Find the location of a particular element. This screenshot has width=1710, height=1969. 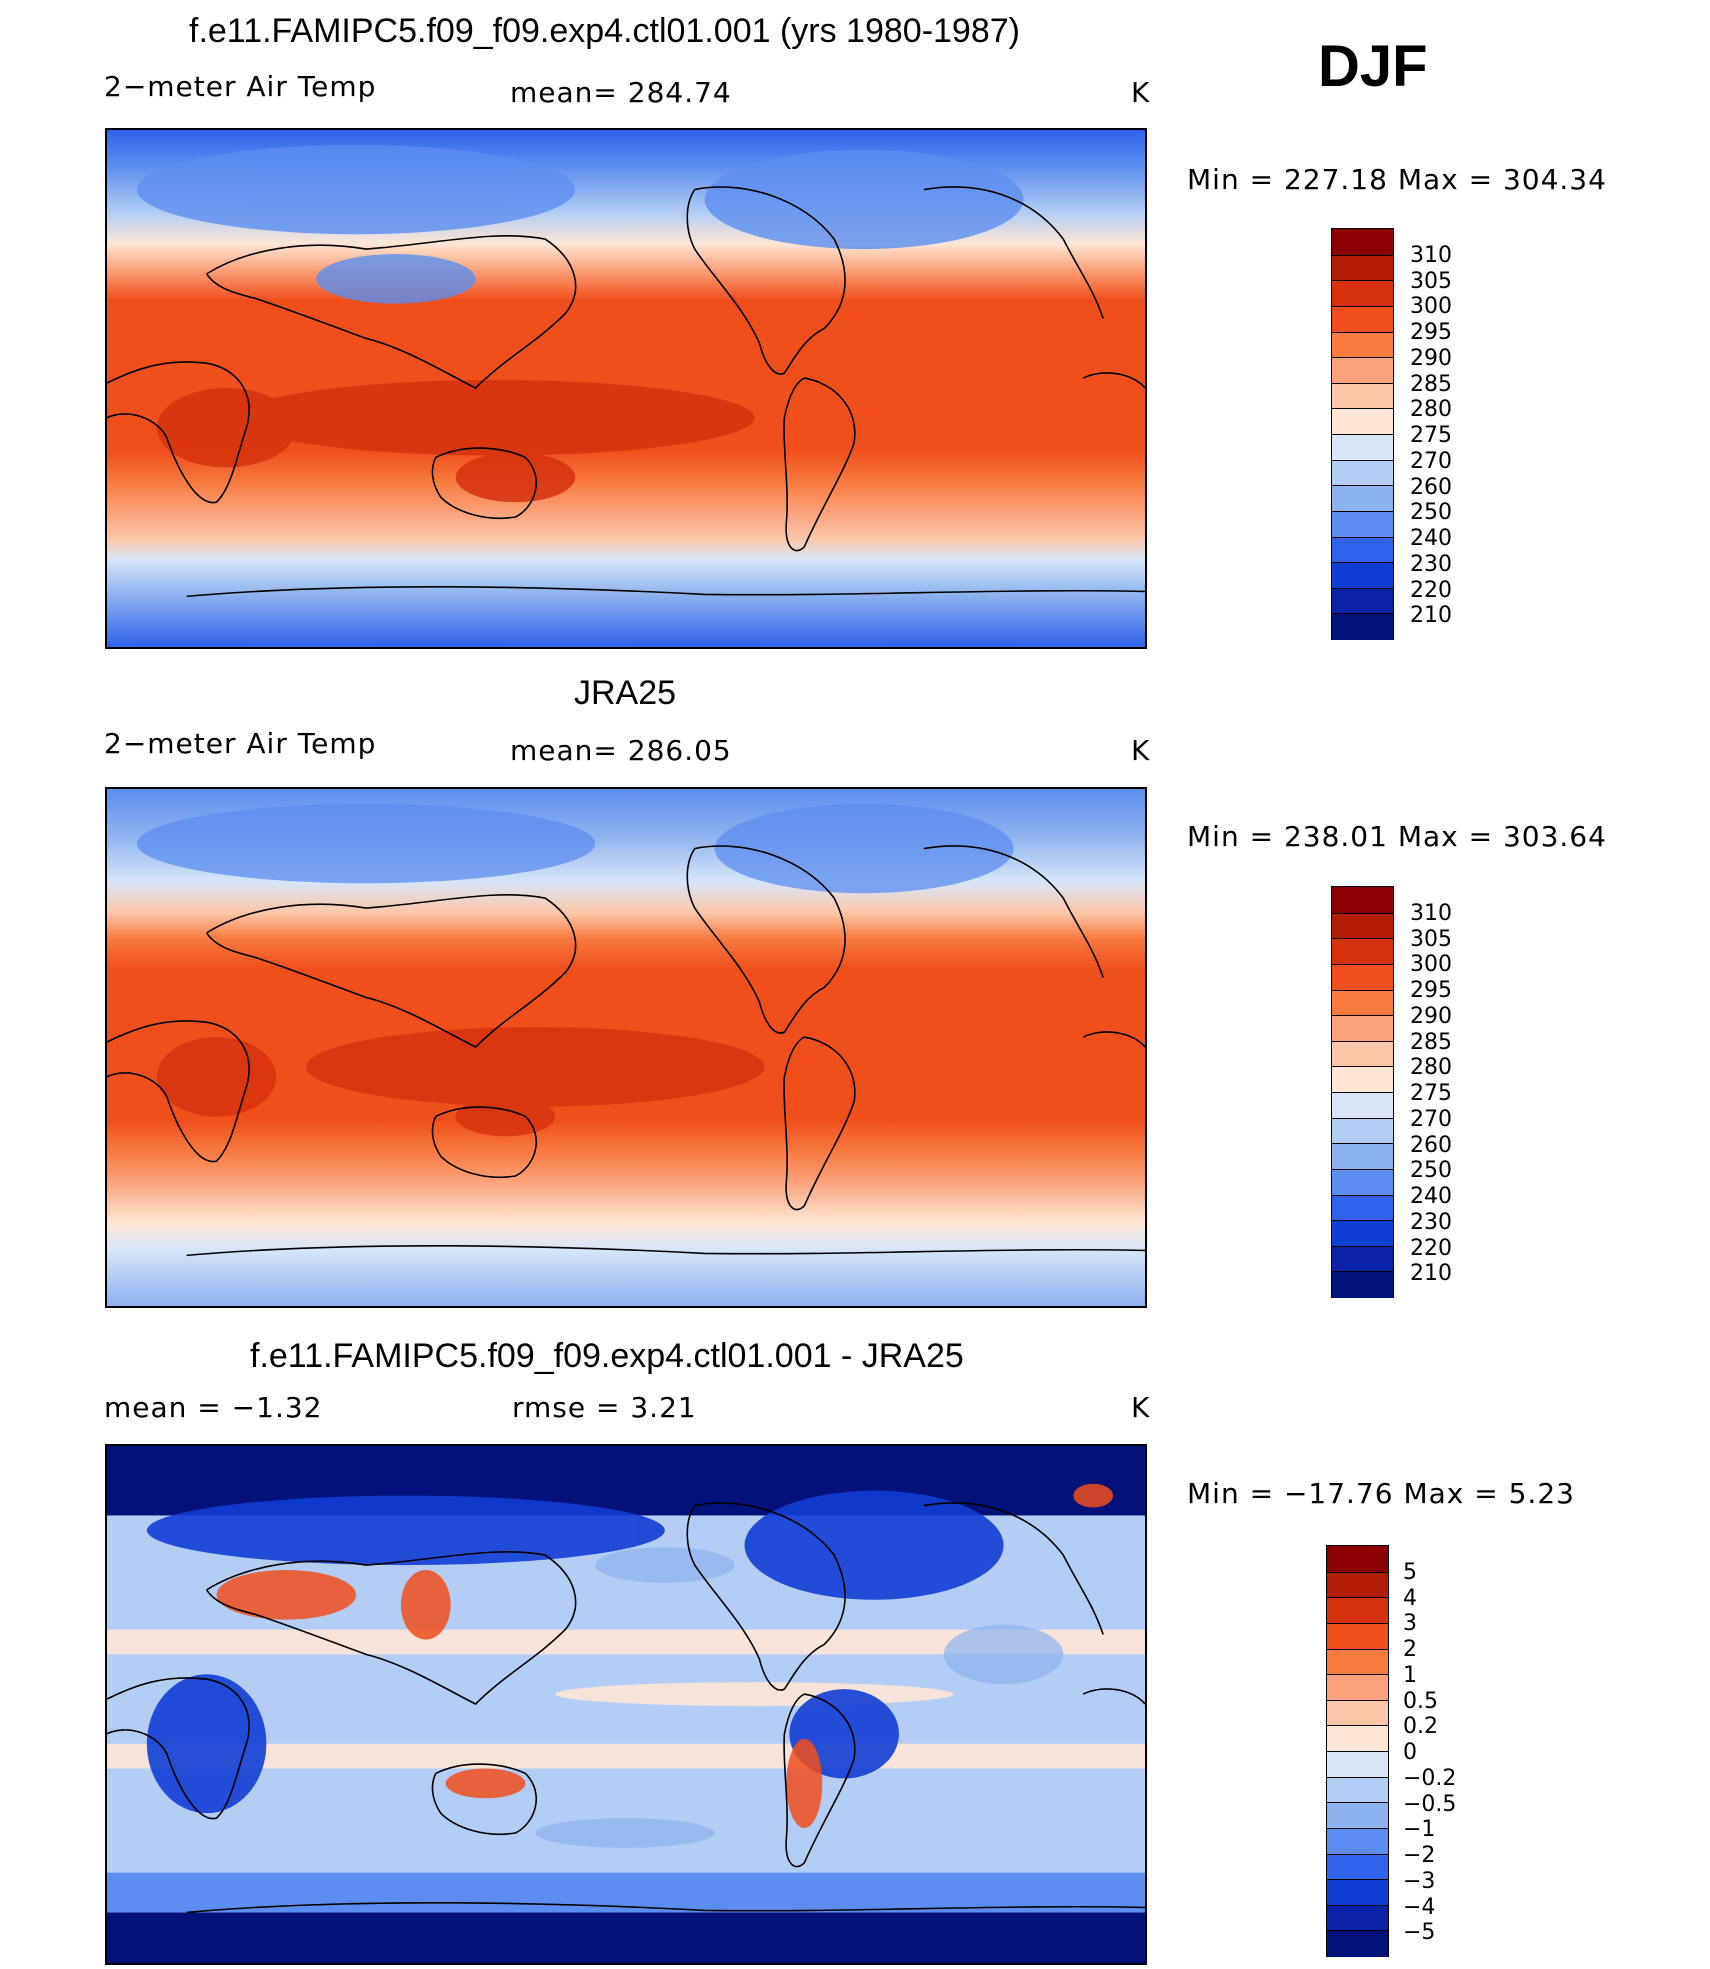

colorbar-tick-label: 3 is located at coordinates (1410, 1624).